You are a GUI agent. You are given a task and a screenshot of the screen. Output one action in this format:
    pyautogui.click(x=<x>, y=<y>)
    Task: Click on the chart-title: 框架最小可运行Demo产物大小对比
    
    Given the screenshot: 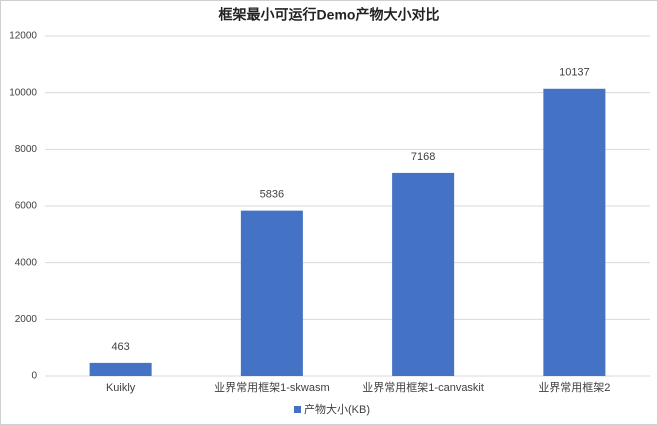 What is the action you would take?
    pyautogui.click(x=329, y=15)
    